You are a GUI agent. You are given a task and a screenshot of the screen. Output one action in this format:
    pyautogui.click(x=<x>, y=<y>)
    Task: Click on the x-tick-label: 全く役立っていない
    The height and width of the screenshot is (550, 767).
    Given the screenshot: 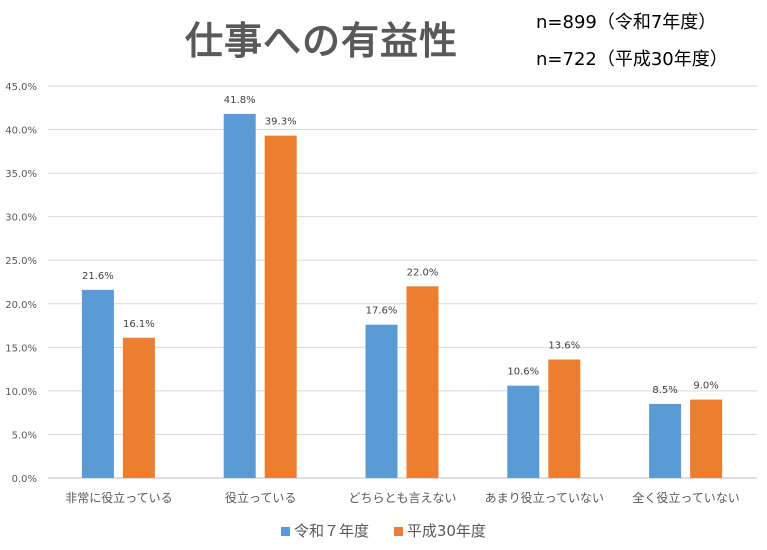 What is the action you would take?
    pyautogui.click(x=685, y=497)
    